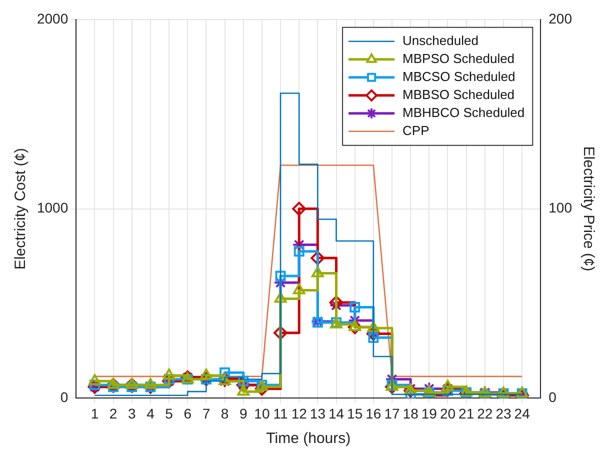  What do you see at coordinates (224, 413) in the screenshot?
I see `x-tick-label: 8` at bounding box center [224, 413].